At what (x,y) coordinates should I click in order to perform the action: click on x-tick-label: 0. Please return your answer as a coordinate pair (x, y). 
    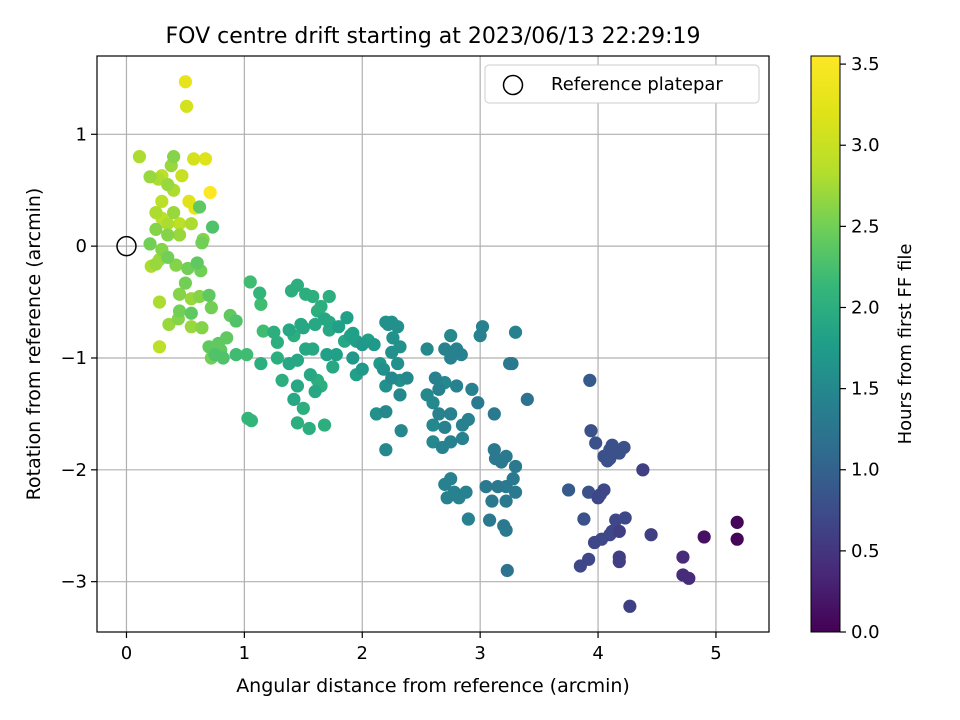
    Looking at the image, I should click on (126, 653).